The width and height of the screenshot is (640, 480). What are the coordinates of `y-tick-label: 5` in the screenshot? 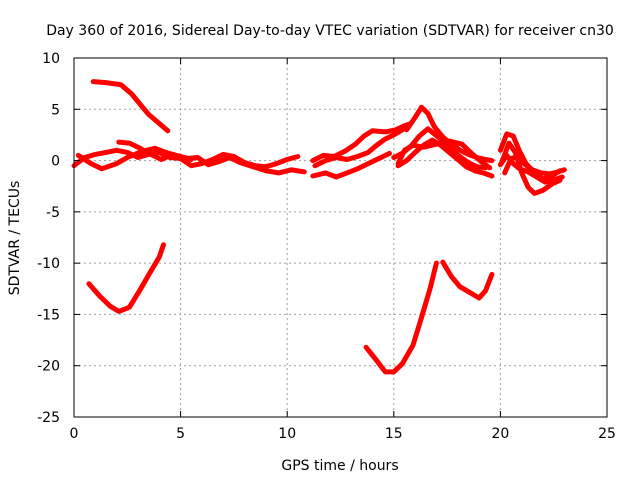 It's located at (55, 110).